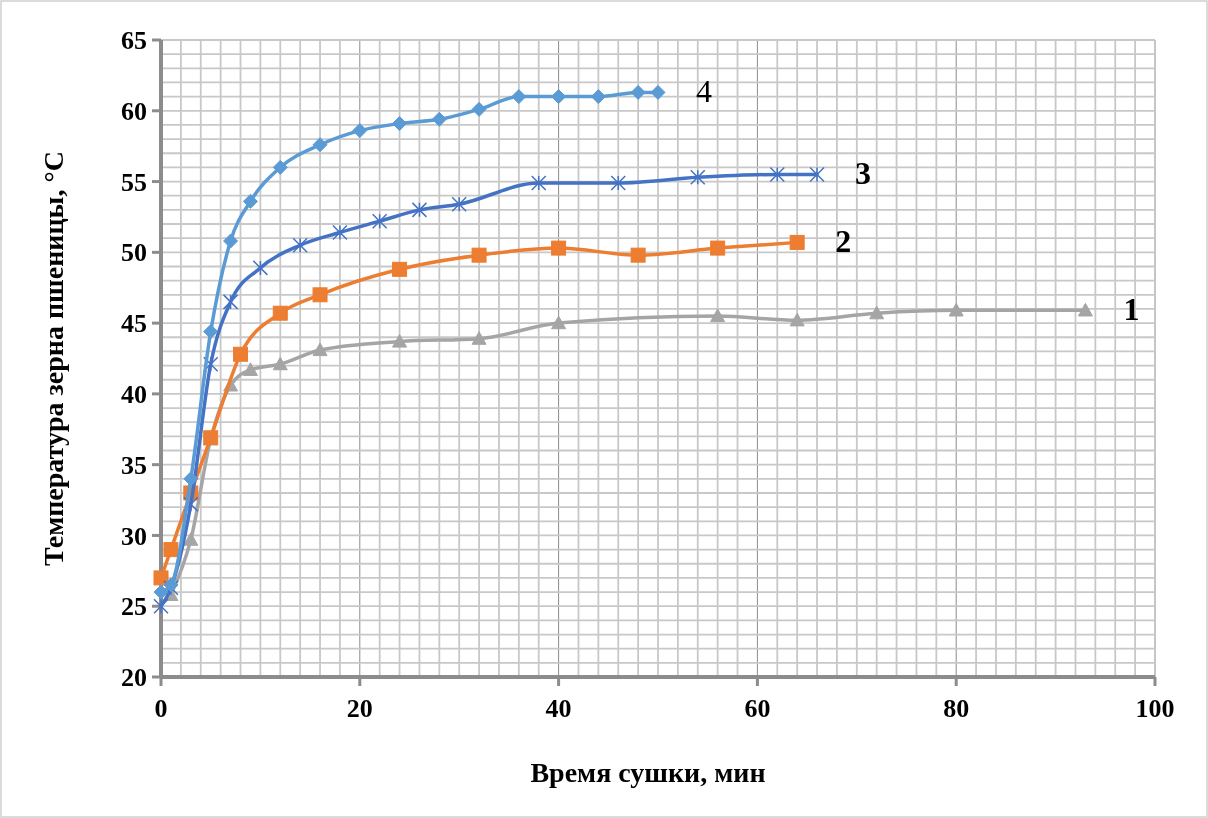  I want to click on series-label: 2, so click(843, 241).